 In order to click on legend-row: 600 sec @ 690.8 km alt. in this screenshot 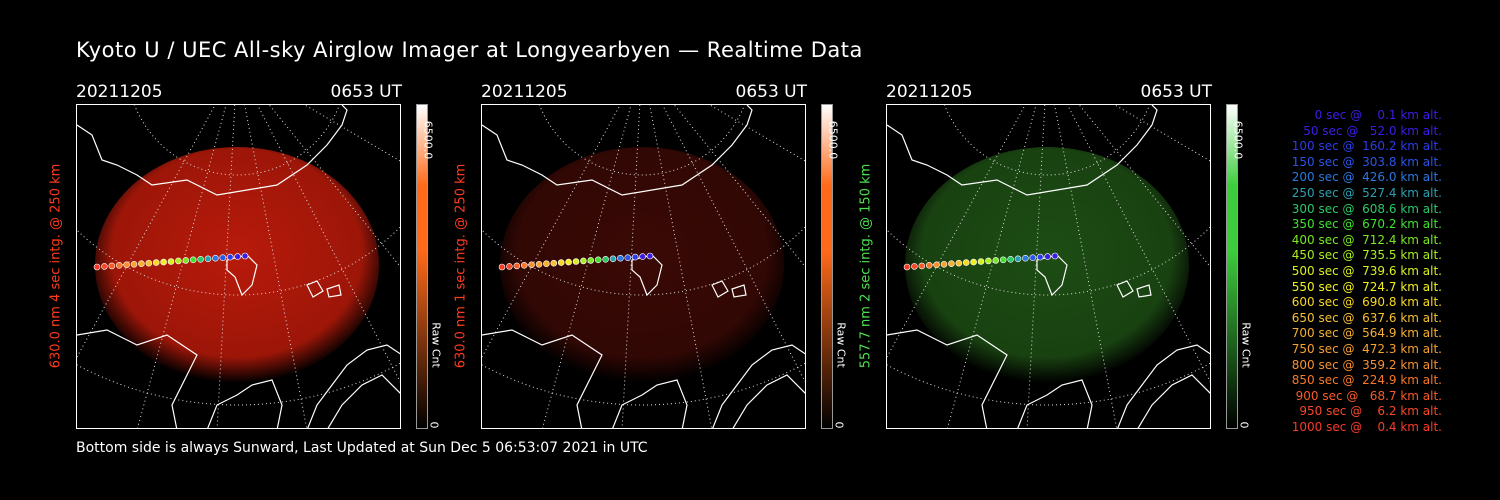, I will do `click(1364, 302)`.